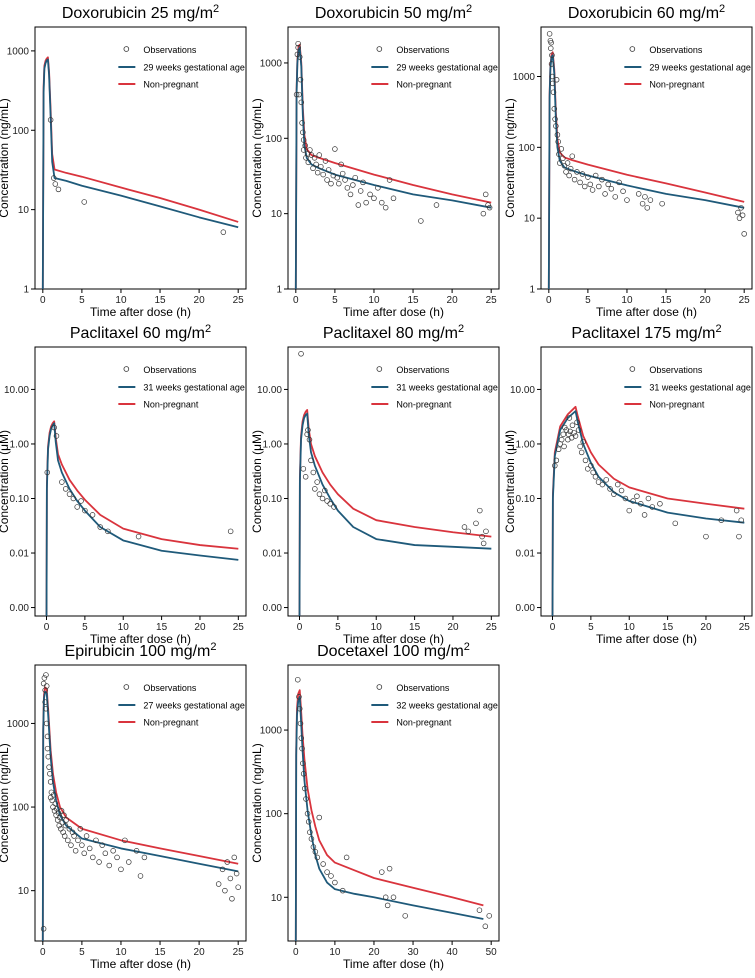  I want to click on chart-title: Doxorubicin 60 mg/m2, so click(646, 12).